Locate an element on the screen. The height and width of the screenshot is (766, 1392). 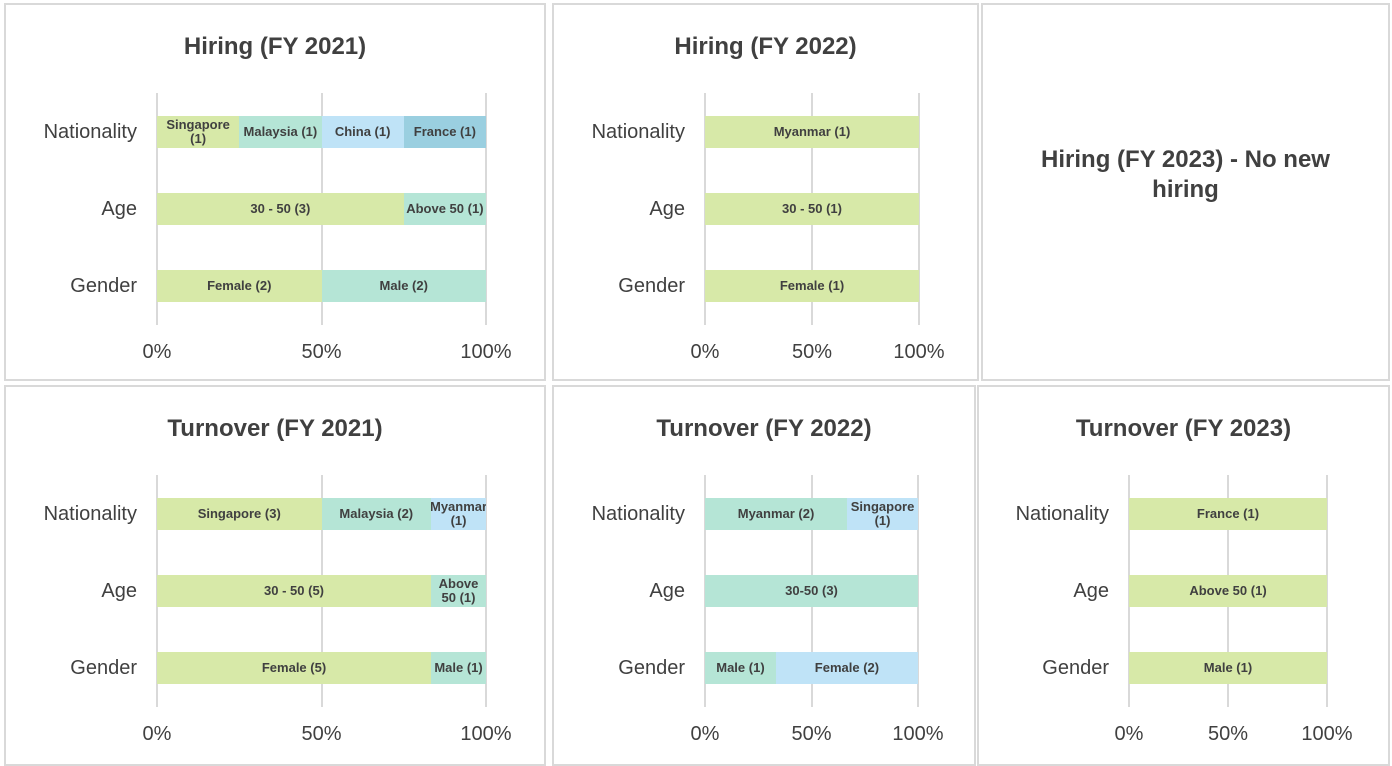
bar-segment: Malaysia (1) is located at coordinates (280, 132).